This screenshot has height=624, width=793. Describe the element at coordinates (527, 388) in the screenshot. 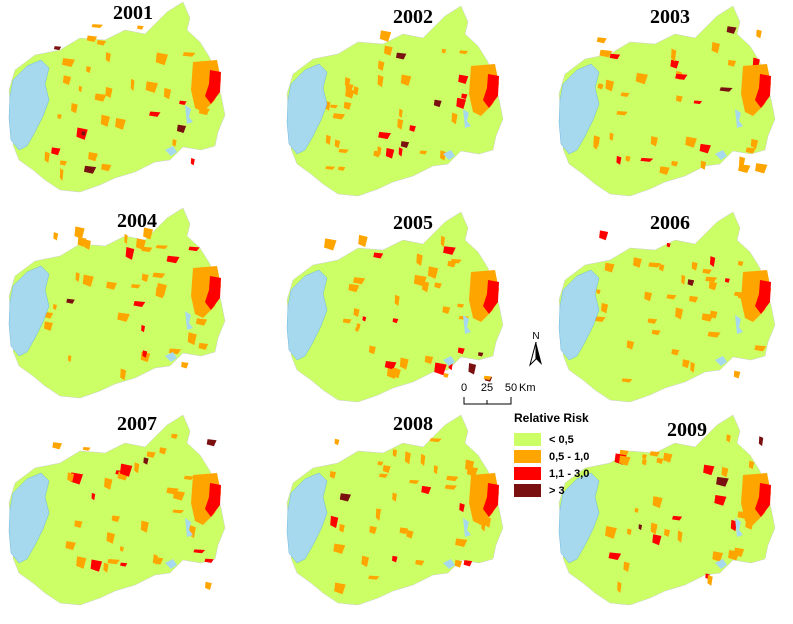

I see `scale-unit: Km` at that location.